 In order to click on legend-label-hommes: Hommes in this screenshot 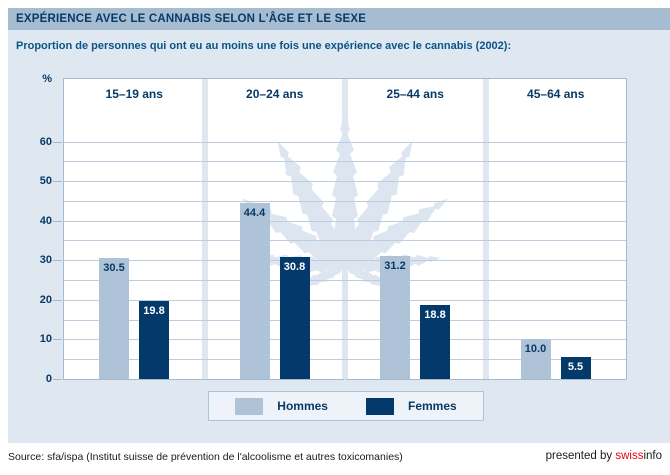, I will do `click(302, 406)`.